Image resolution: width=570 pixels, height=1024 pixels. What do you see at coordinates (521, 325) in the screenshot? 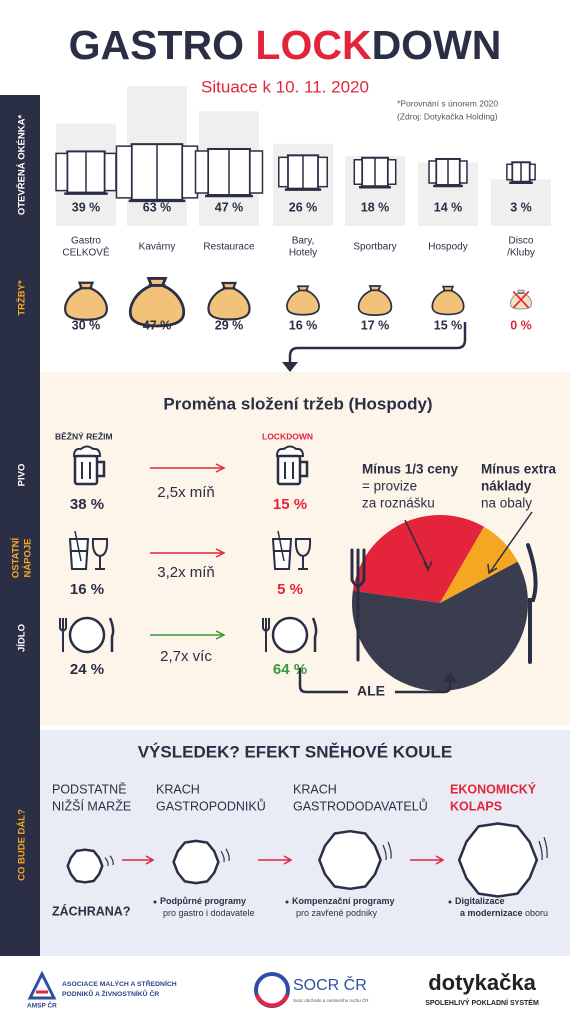
I see `revenue-value: 0 %` at bounding box center [521, 325].